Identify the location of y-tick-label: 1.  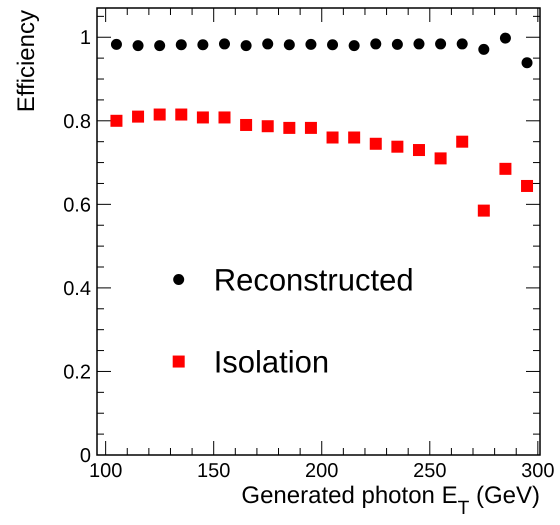
(85, 38).